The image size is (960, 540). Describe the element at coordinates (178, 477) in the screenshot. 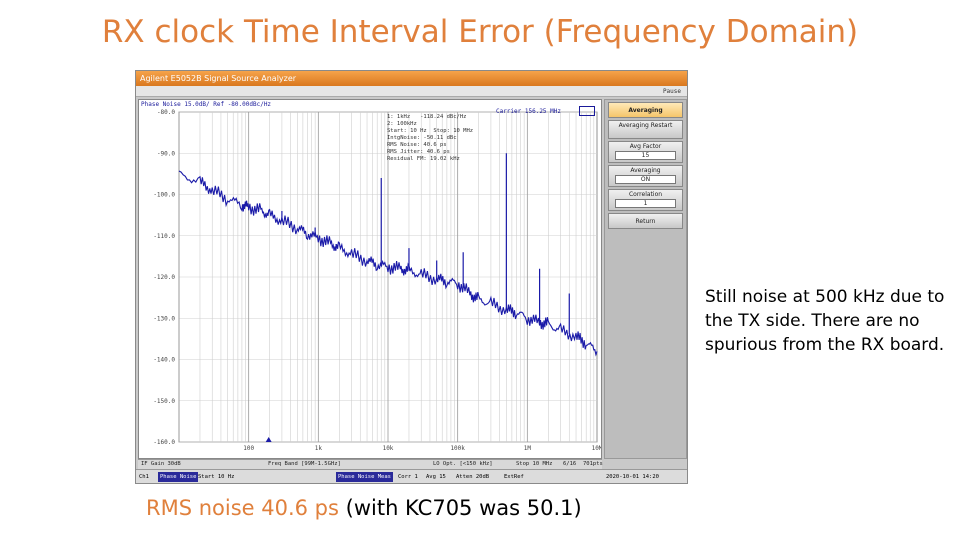

I see `status-meas-type: Phase Noise` at that location.